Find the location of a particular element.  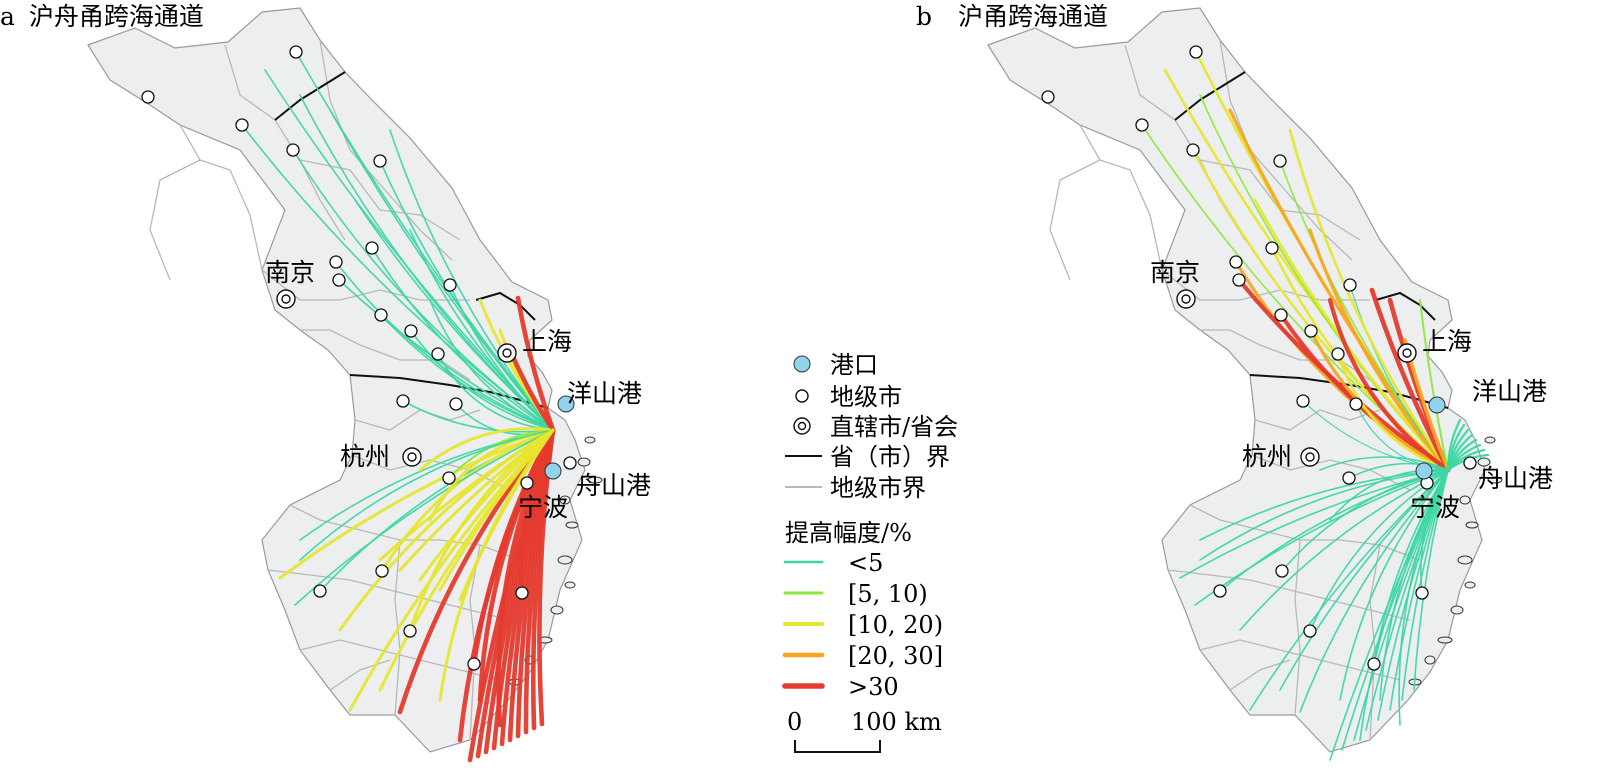

capital-city-icon is located at coordinates (802, 426).